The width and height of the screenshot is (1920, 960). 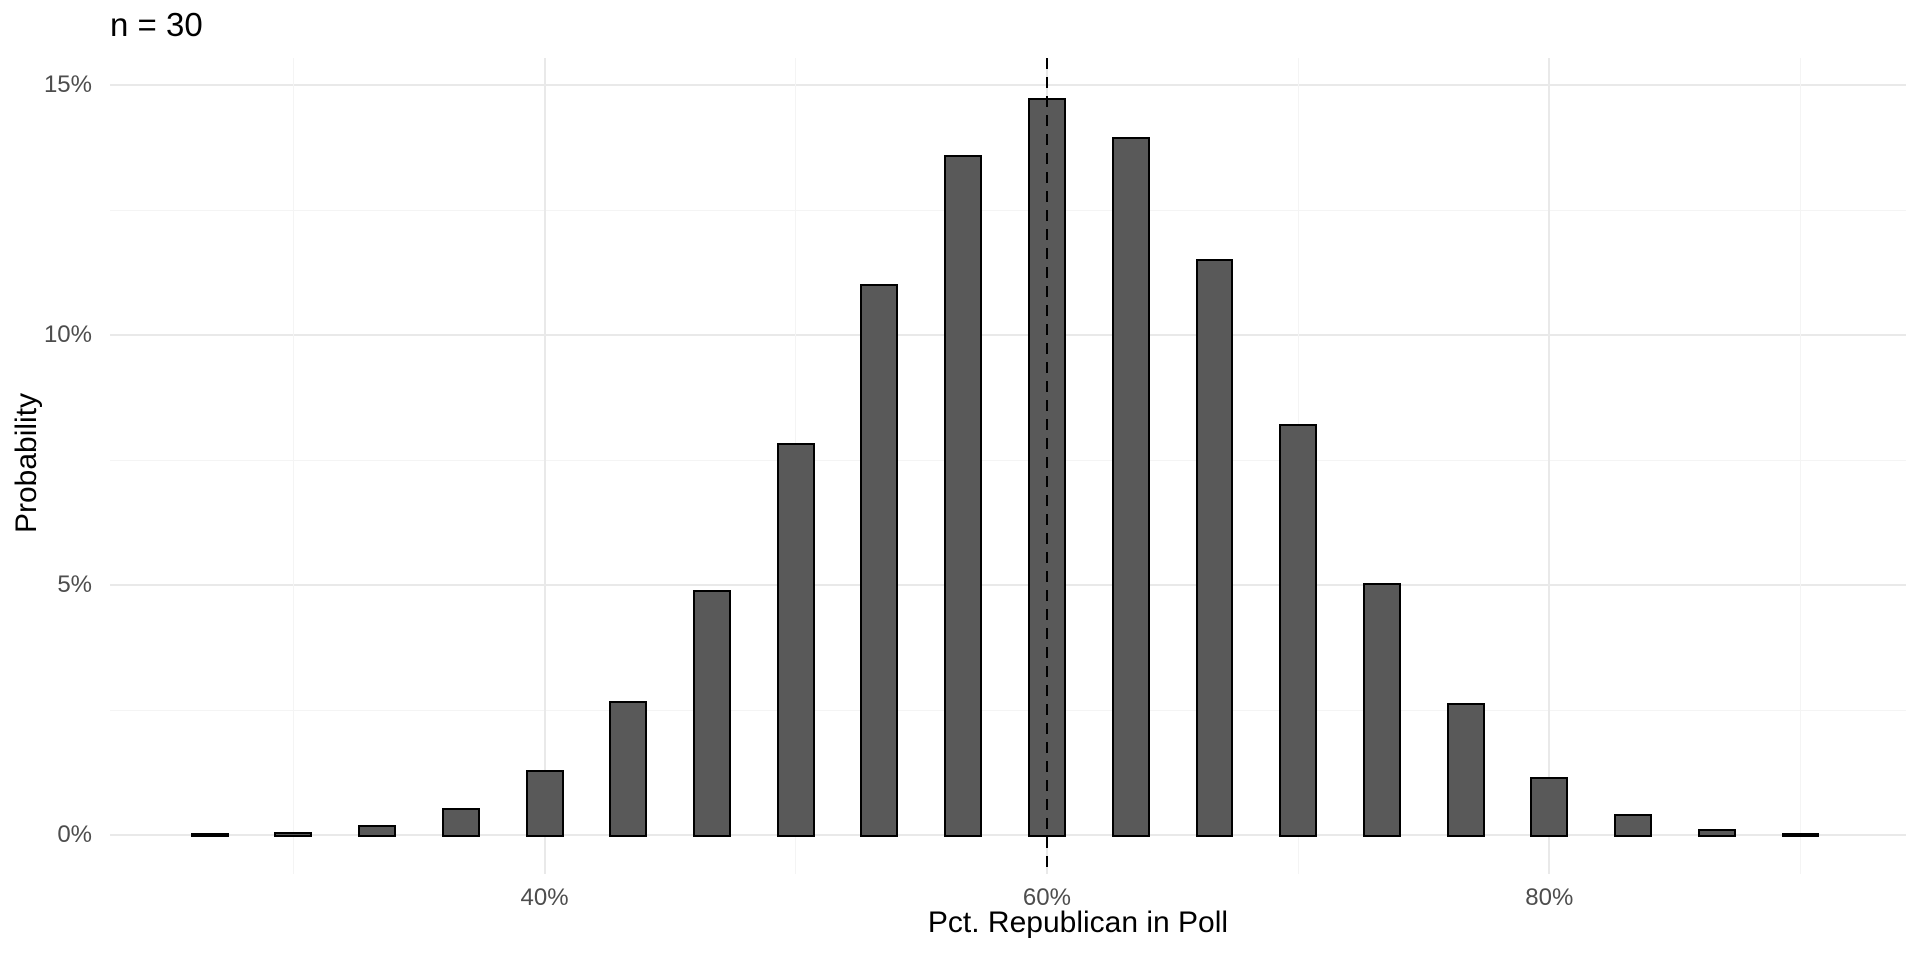 I want to click on y-tick-label: 15%, so click(x=67, y=84).